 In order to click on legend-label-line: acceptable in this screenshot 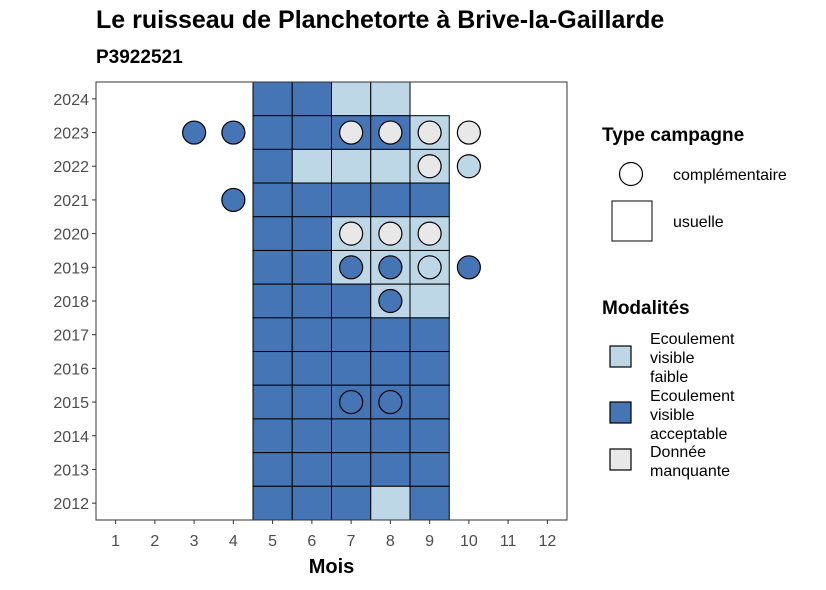, I will do `click(688, 434)`.